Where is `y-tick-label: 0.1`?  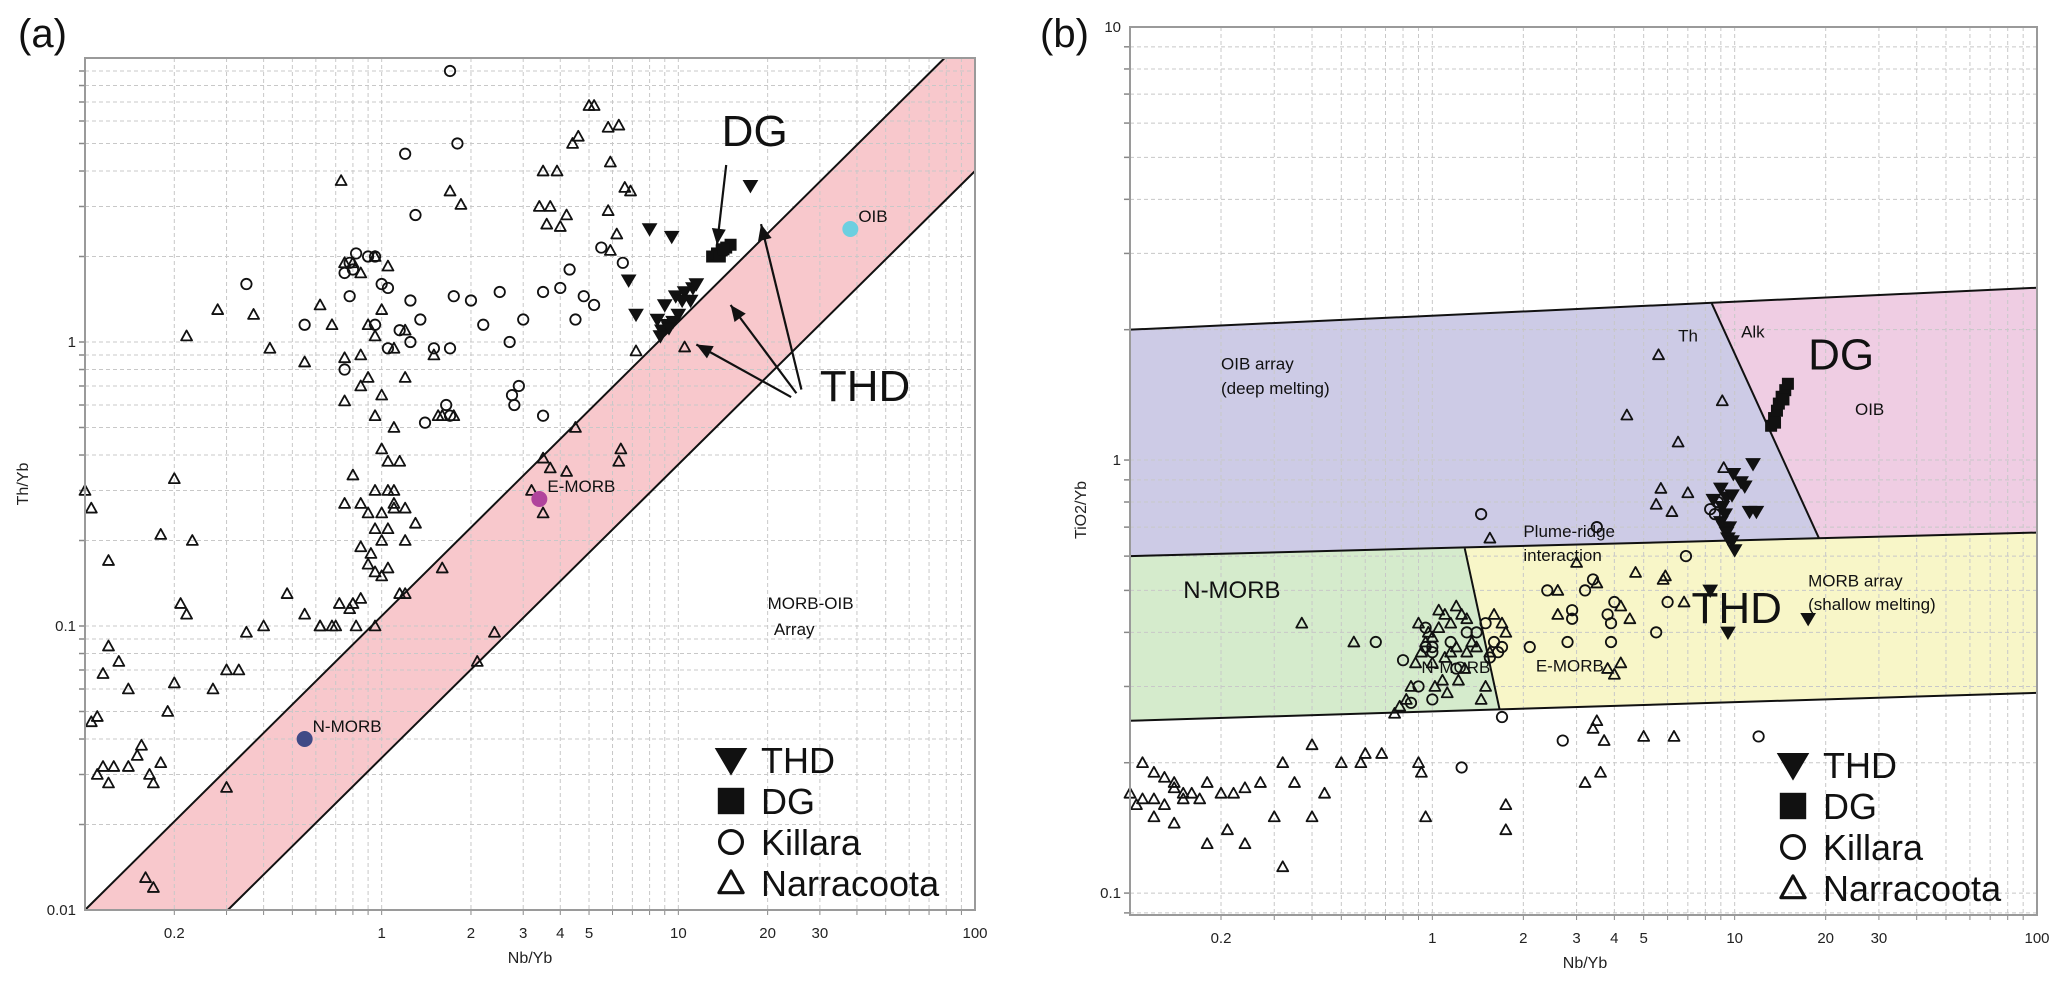
y-tick-label: 0.1 is located at coordinates (65, 626).